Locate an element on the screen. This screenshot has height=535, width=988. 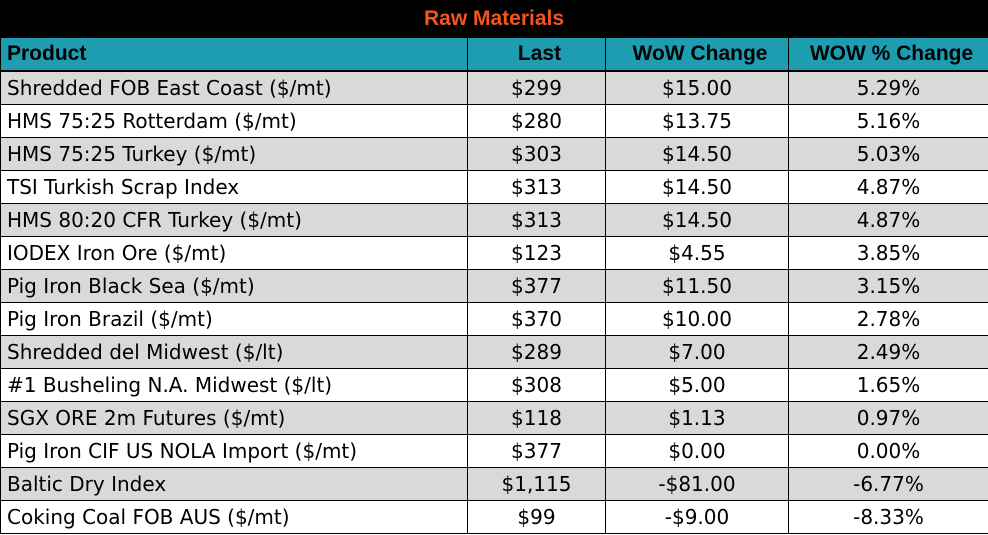
wow-change-cell: $1.13 is located at coordinates (697, 417).